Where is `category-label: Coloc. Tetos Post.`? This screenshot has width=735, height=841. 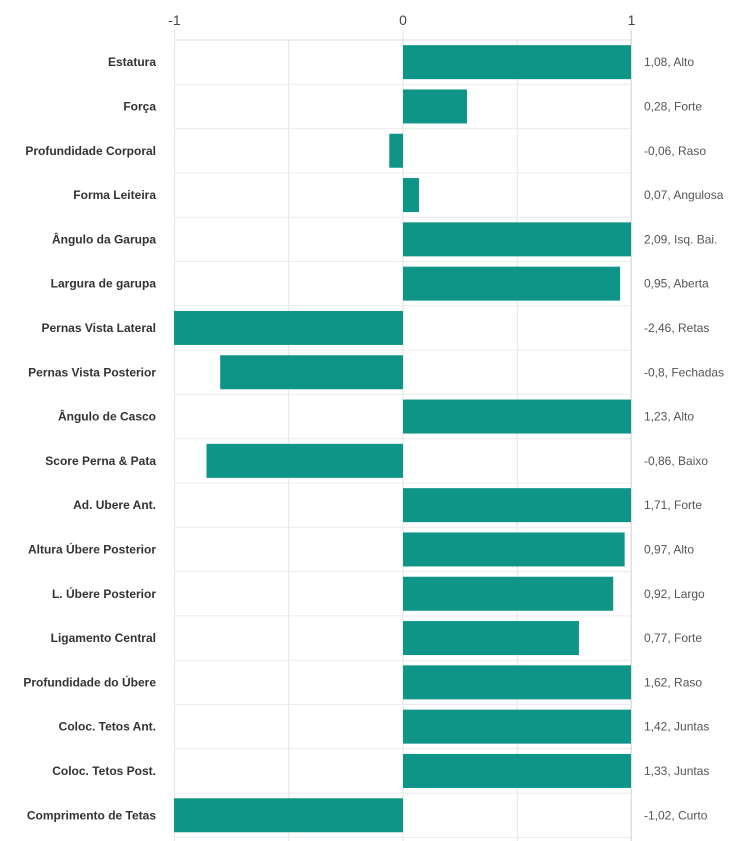 category-label: Coloc. Tetos Post. is located at coordinates (104, 771).